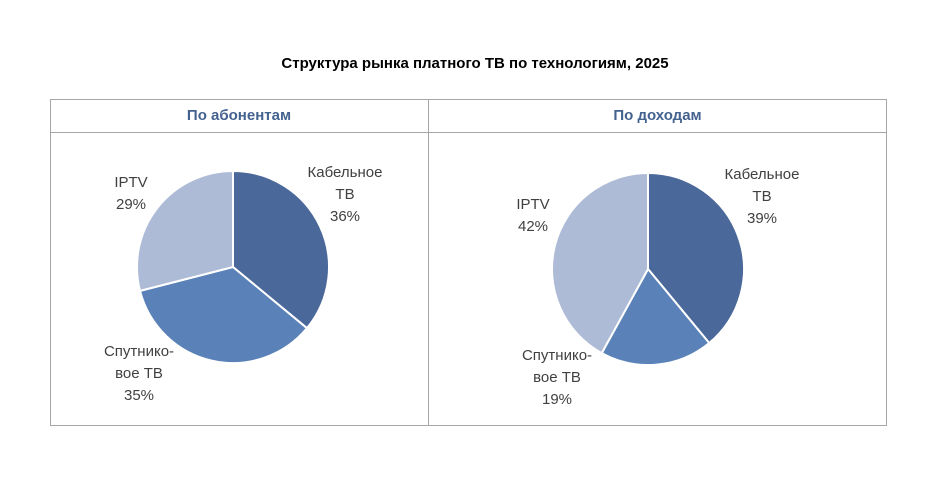 The width and height of the screenshot is (950, 477). I want to click on label-cable-2: Кабельное ТВ 39%, so click(762, 196).